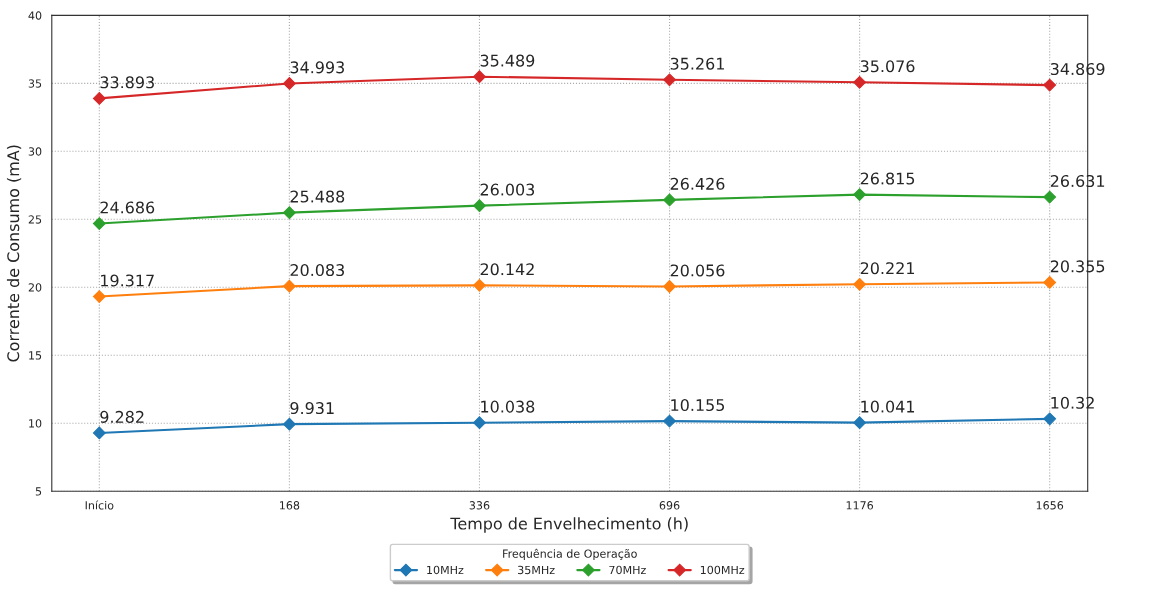 This screenshot has width=1151, height=614. What do you see at coordinates (122, 416) in the screenshot?
I see `data-label: 9.282` at bounding box center [122, 416].